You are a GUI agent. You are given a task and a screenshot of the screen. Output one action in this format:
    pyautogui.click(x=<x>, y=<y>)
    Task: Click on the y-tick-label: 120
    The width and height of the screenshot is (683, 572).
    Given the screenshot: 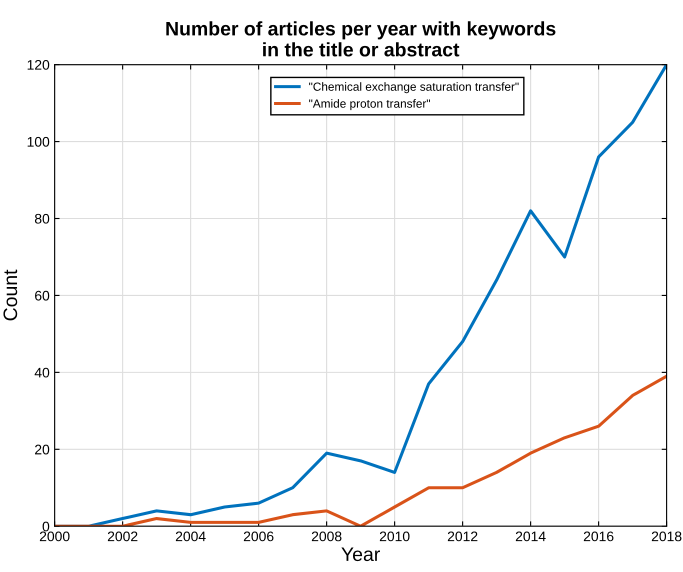 What is the action you would take?
    pyautogui.click(x=39, y=65)
    